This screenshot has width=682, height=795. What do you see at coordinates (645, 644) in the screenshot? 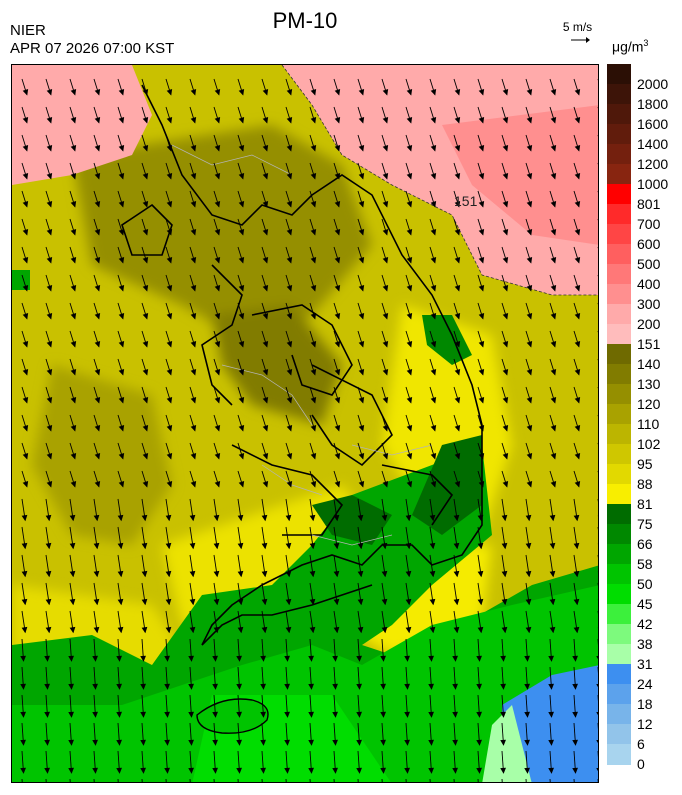
I see `legend-label: 38` at bounding box center [645, 644].